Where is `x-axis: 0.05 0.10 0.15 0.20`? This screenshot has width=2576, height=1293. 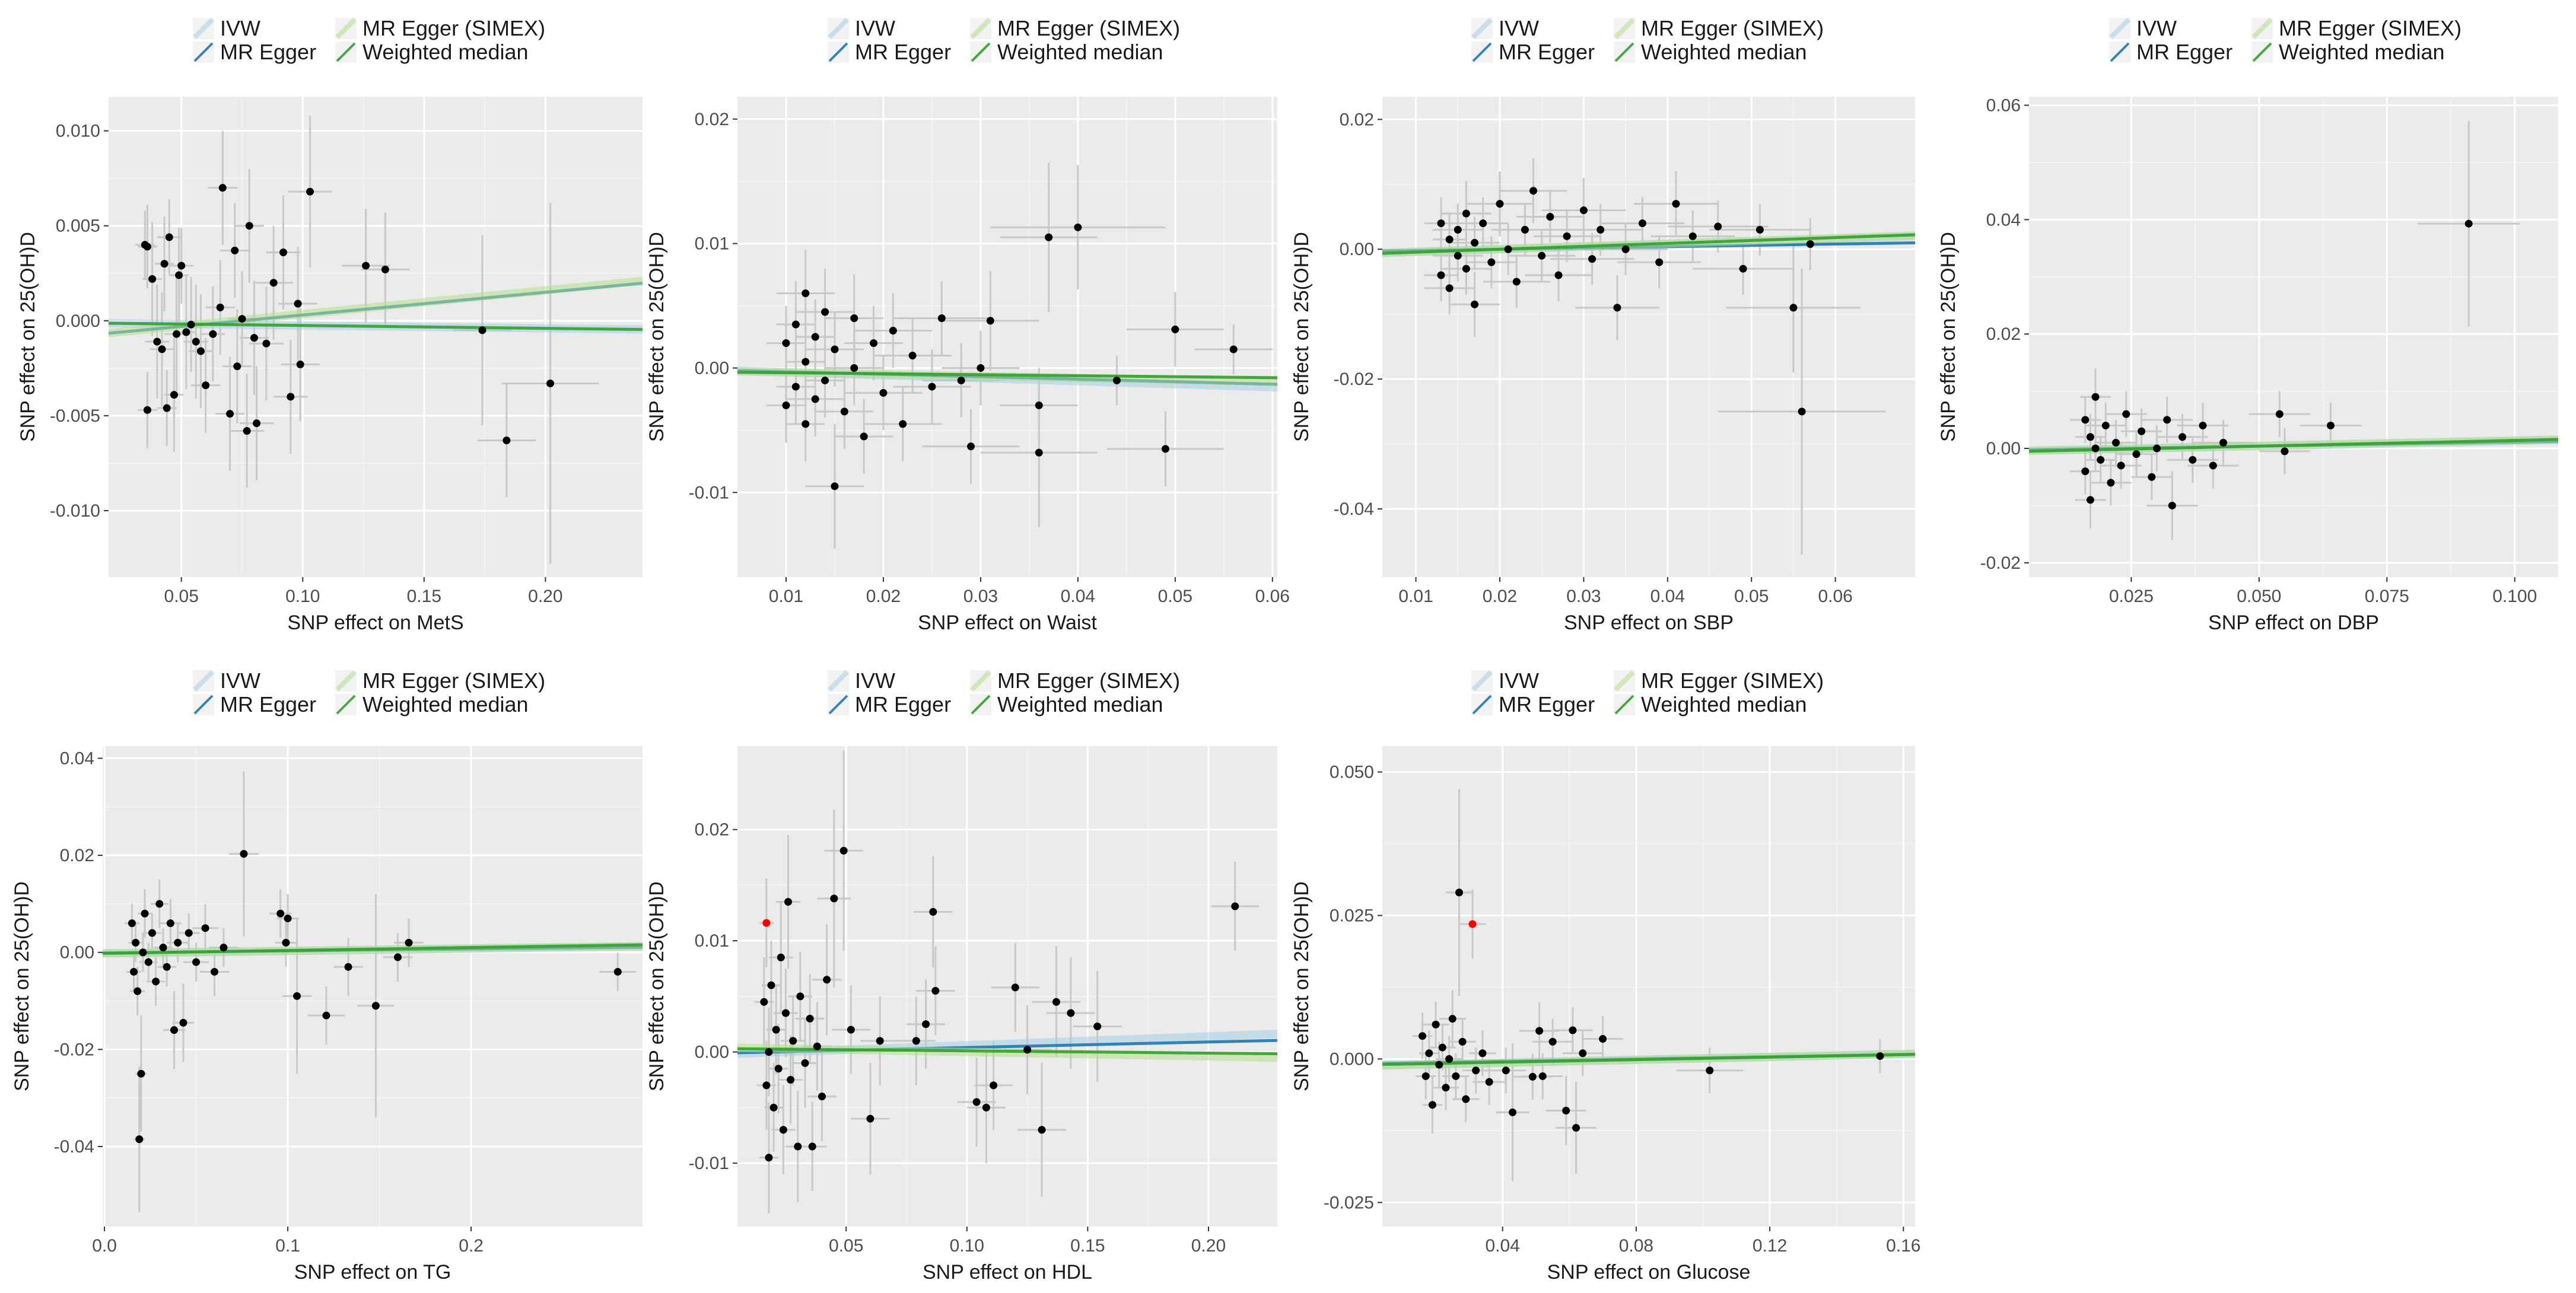
x-axis: 0.05 0.10 0.15 0.20 is located at coordinates (1027, 1001).